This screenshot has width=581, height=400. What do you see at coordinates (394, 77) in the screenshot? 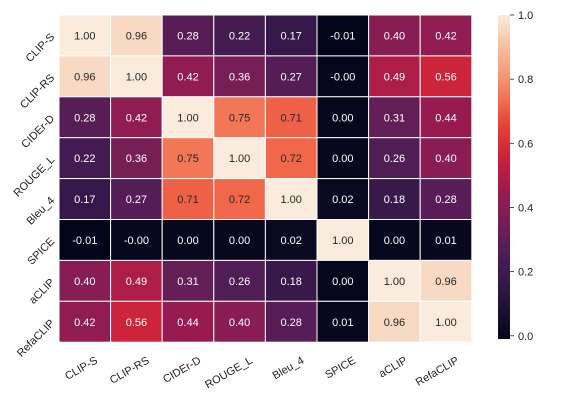
I see `cell-value-label: 0.49` at bounding box center [394, 77].